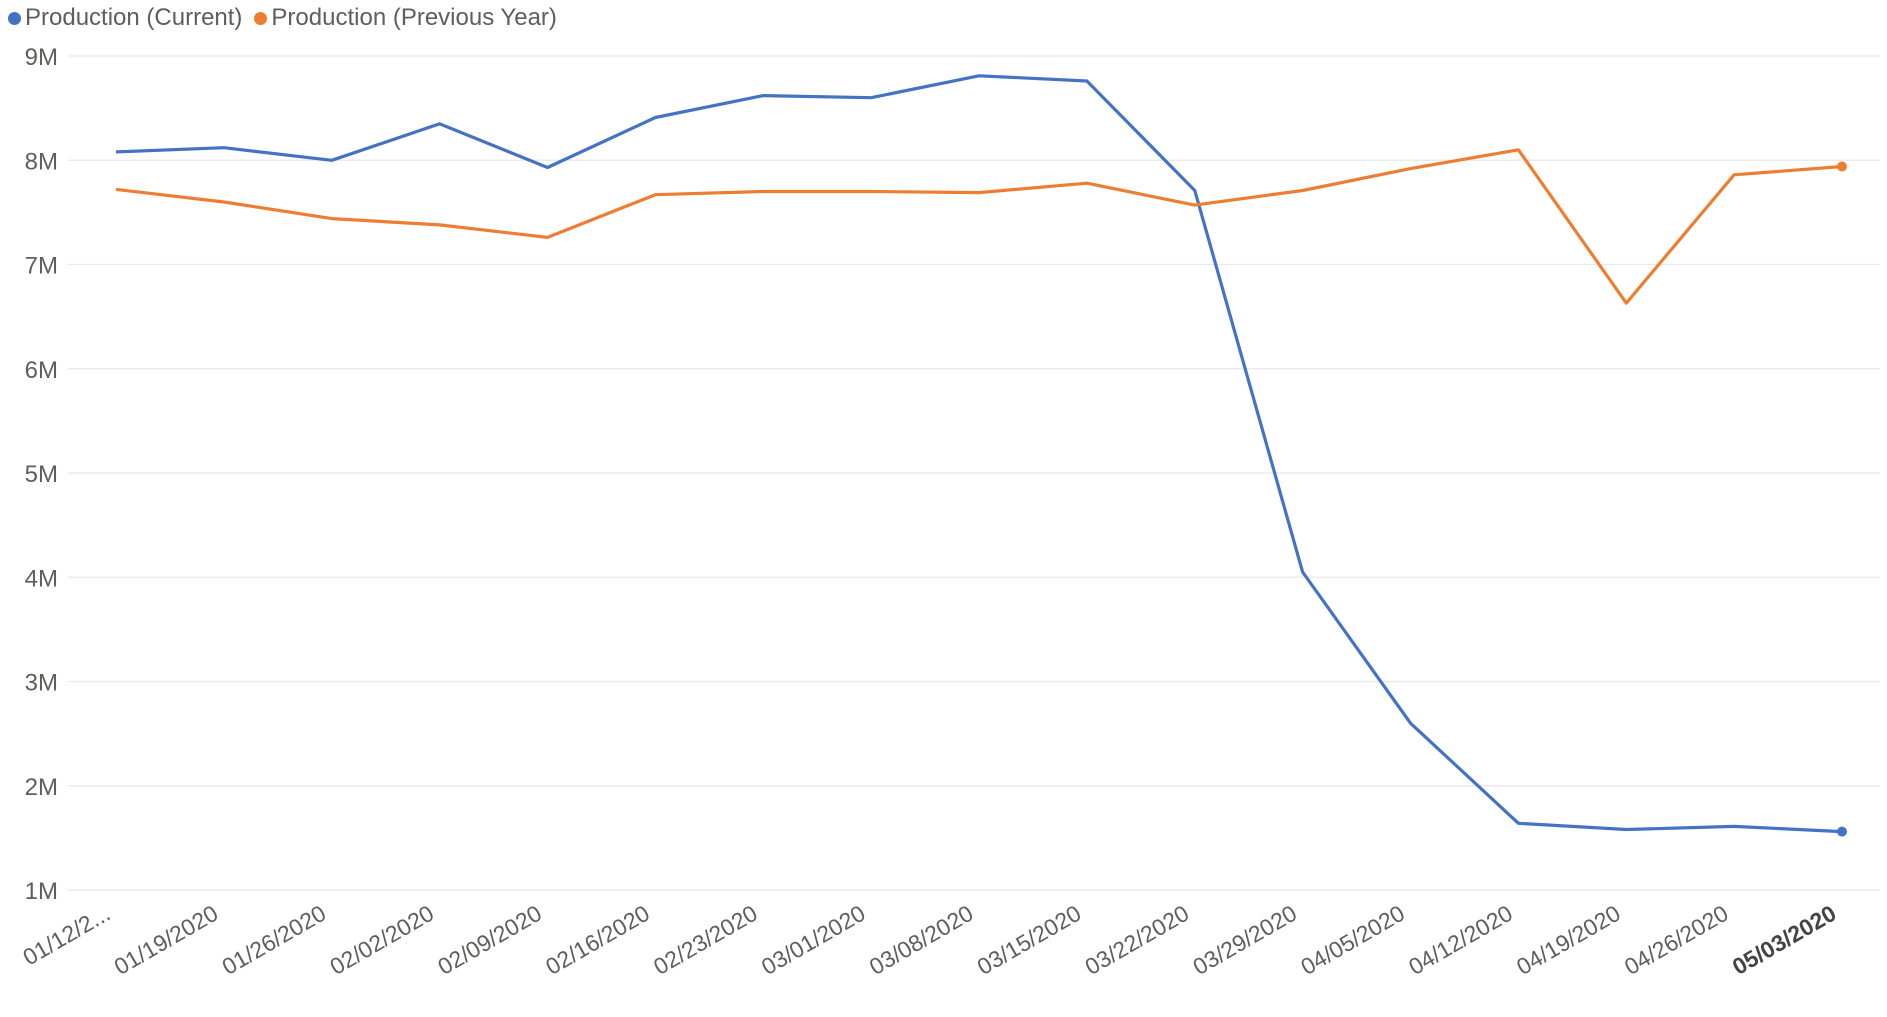 The height and width of the screenshot is (1017, 1887). Describe the element at coordinates (1029, 940) in the screenshot. I see `x-tick-label: 03/15/2020` at that location.